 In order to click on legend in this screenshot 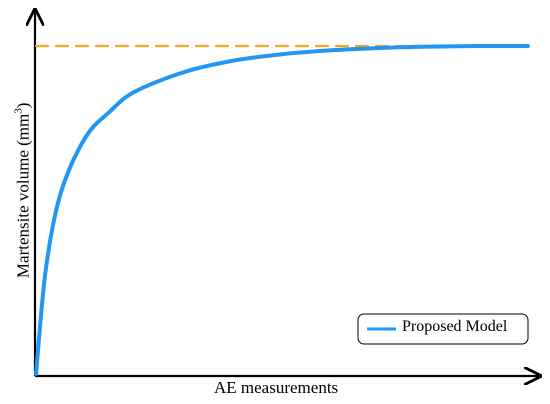, I will do `click(443, 329)`.